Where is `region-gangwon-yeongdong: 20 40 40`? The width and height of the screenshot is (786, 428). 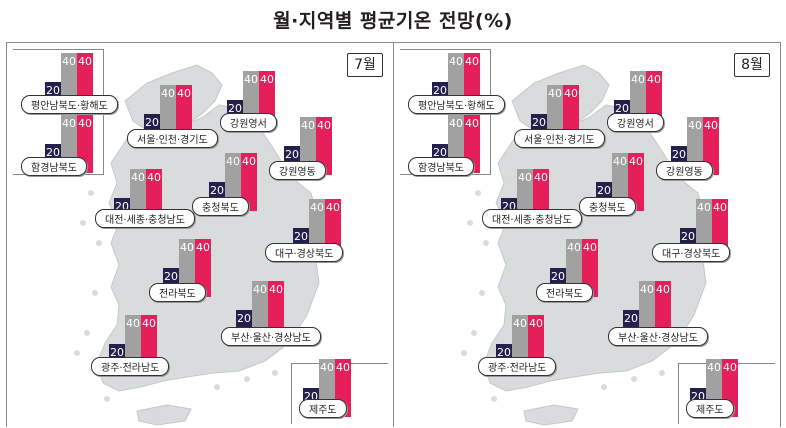
region-gangwon-yeongdong: 20 40 40 is located at coordinates (695, 146).